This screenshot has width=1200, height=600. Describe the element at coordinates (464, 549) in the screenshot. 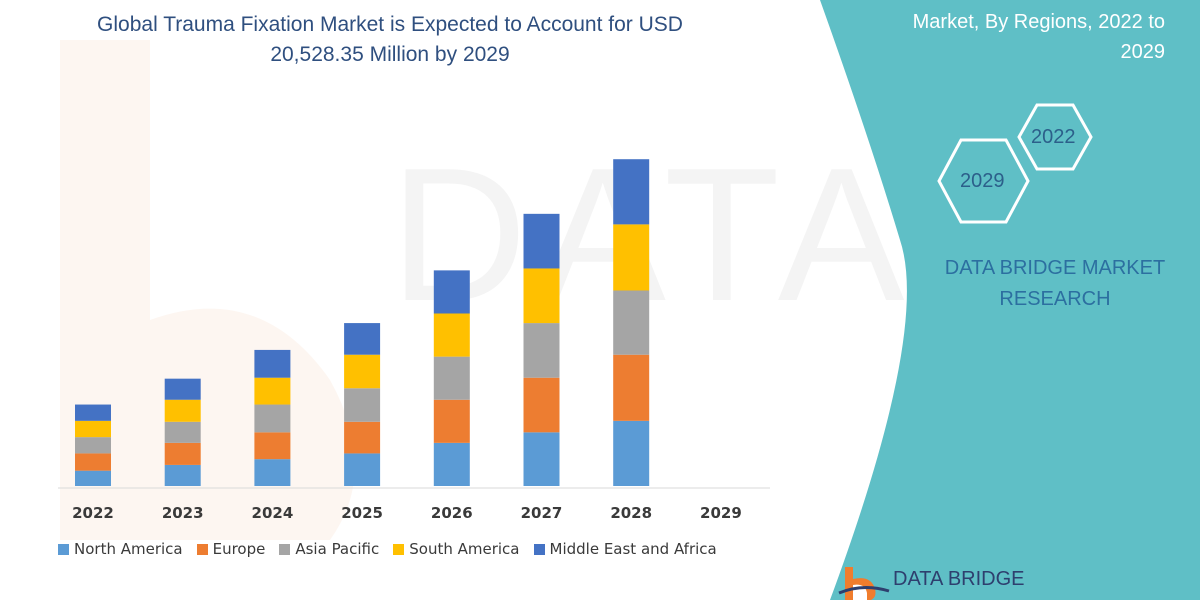

I see `legend-label: South America` at that location.